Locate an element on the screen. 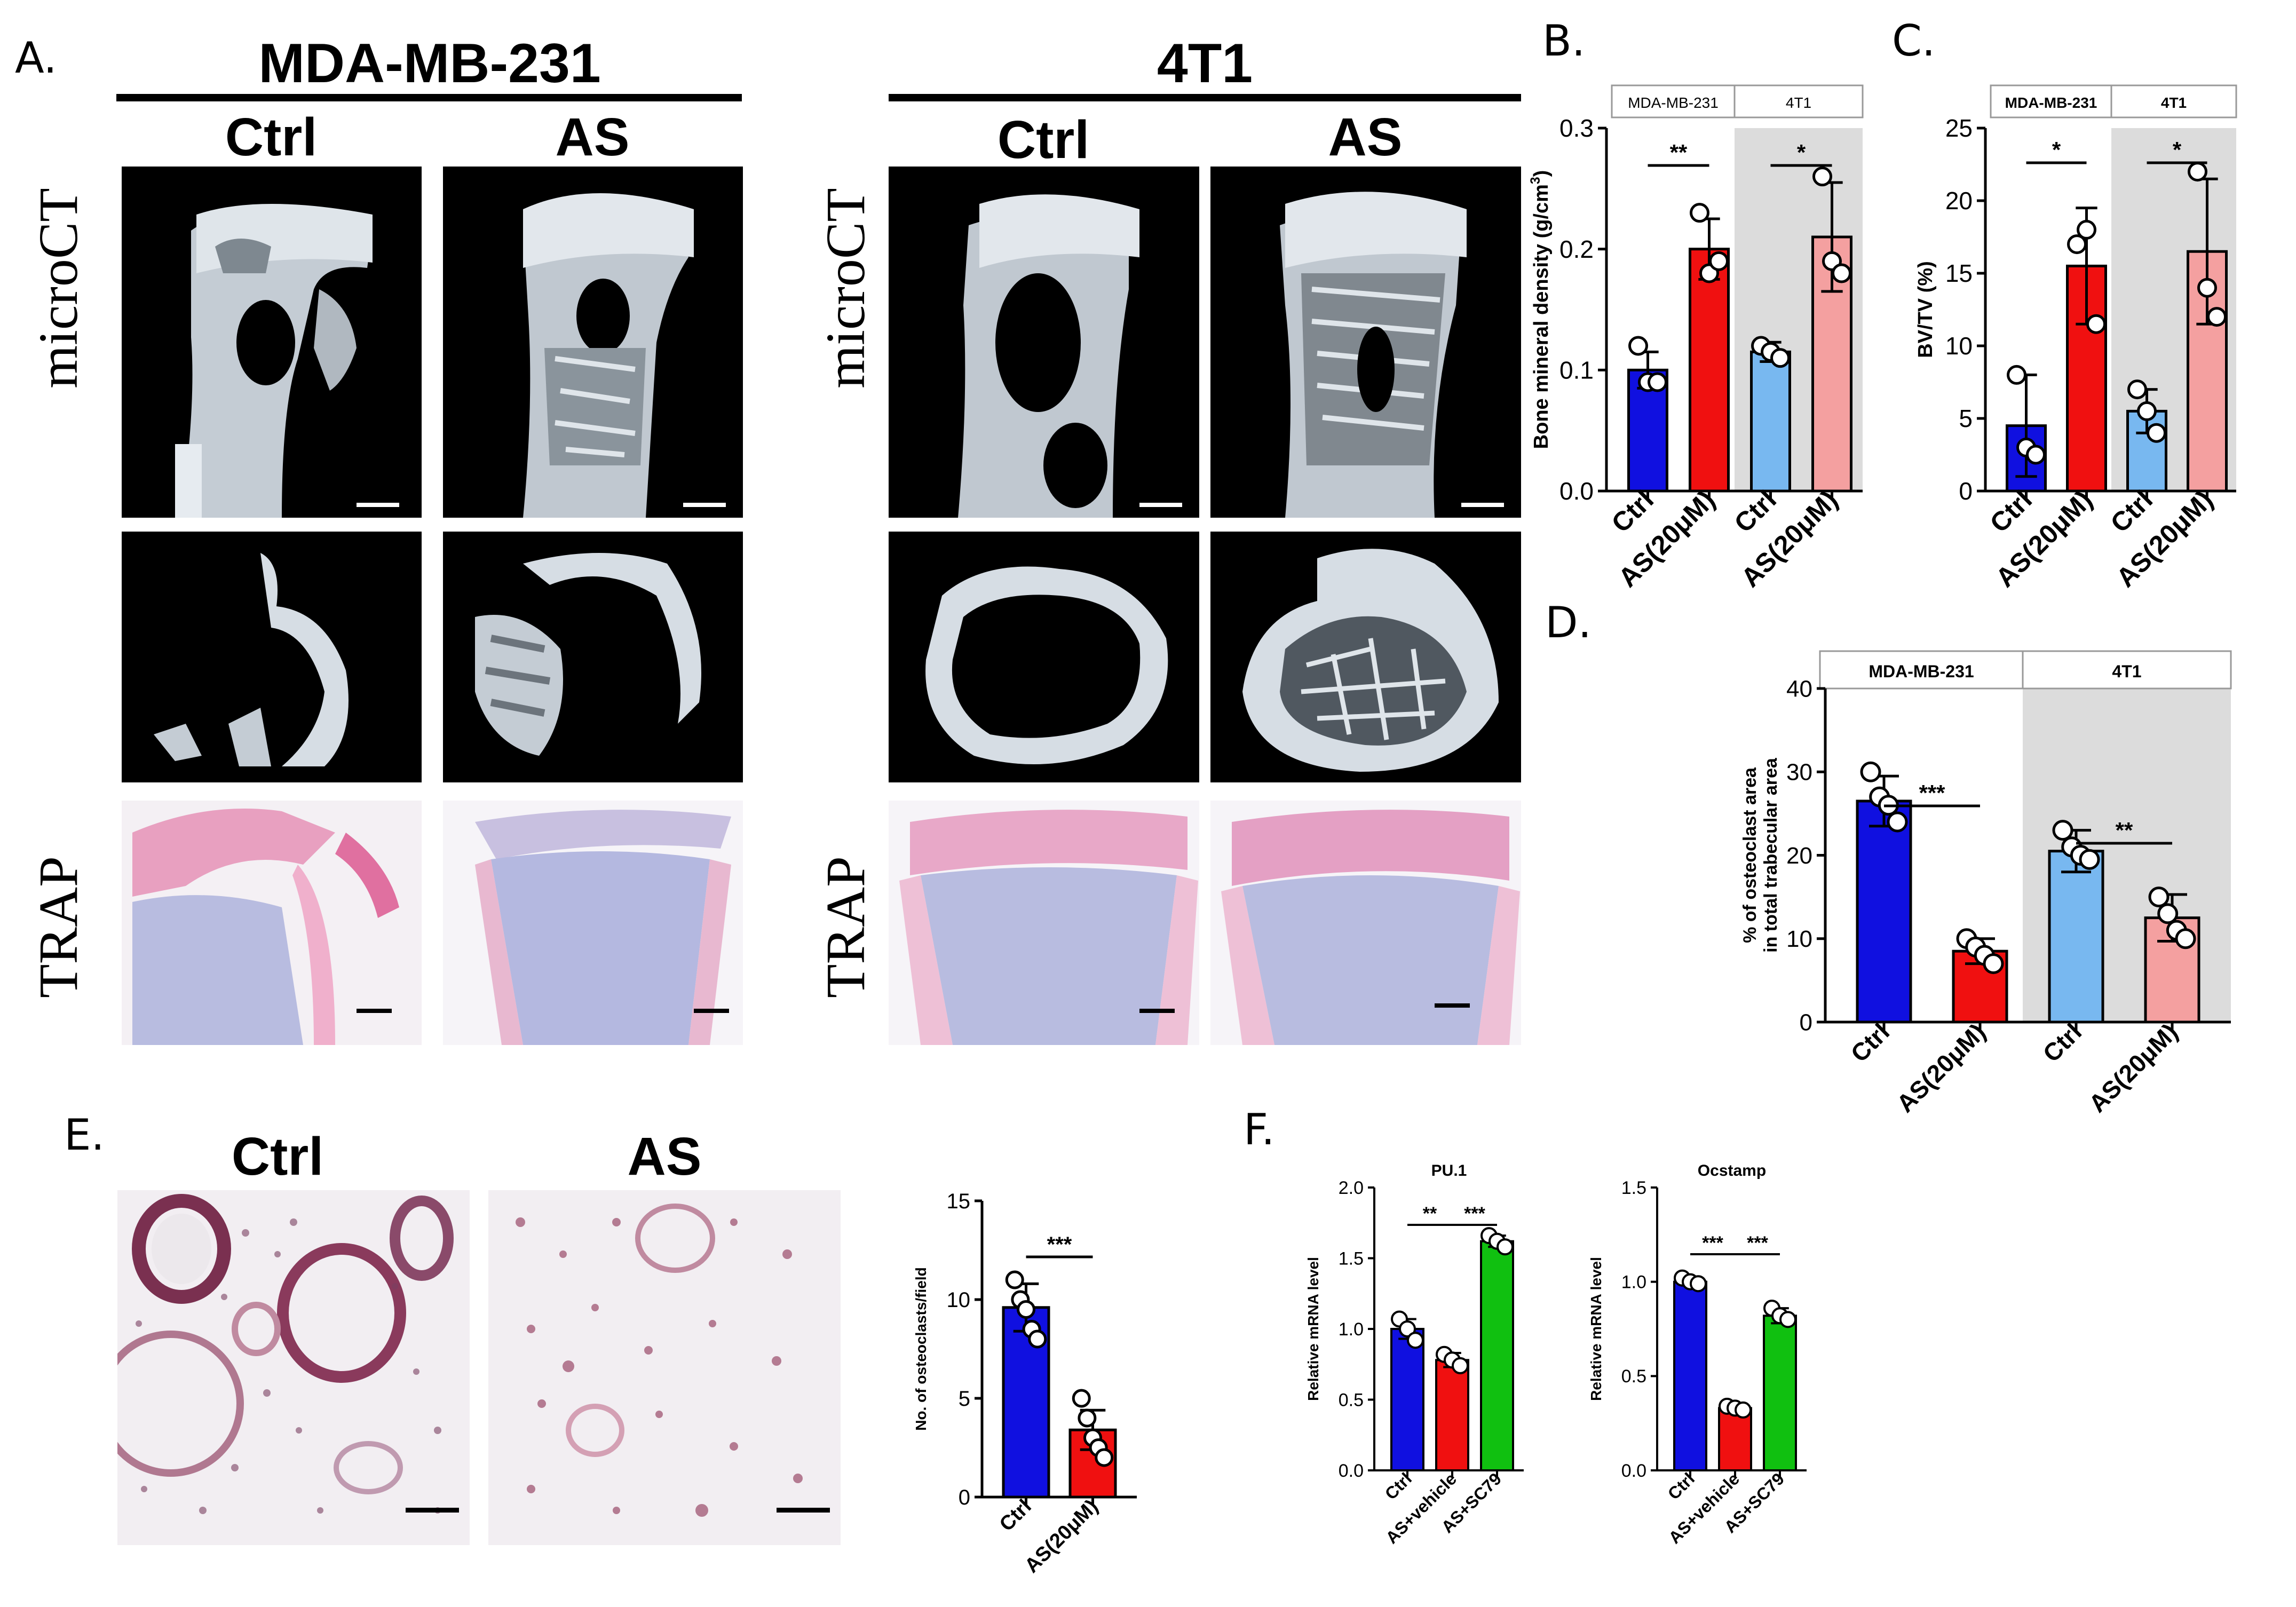  y-tick-label: 2.0 is located at coordinates (1351, 1188).